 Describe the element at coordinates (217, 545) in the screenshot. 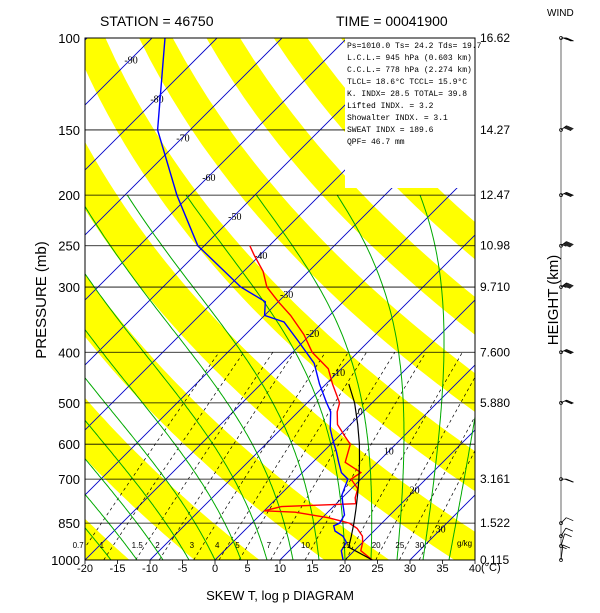

I see `mixing-ratio-label: 4` at that location.